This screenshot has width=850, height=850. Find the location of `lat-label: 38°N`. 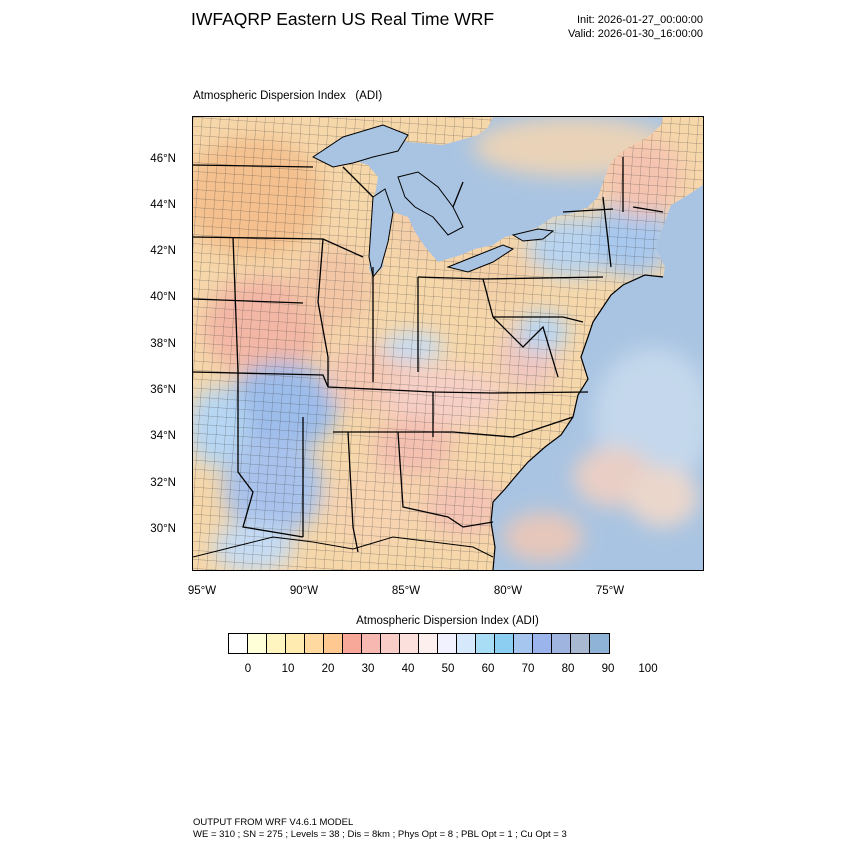

lat-label: 38°N is located at coordinates (163, 344).